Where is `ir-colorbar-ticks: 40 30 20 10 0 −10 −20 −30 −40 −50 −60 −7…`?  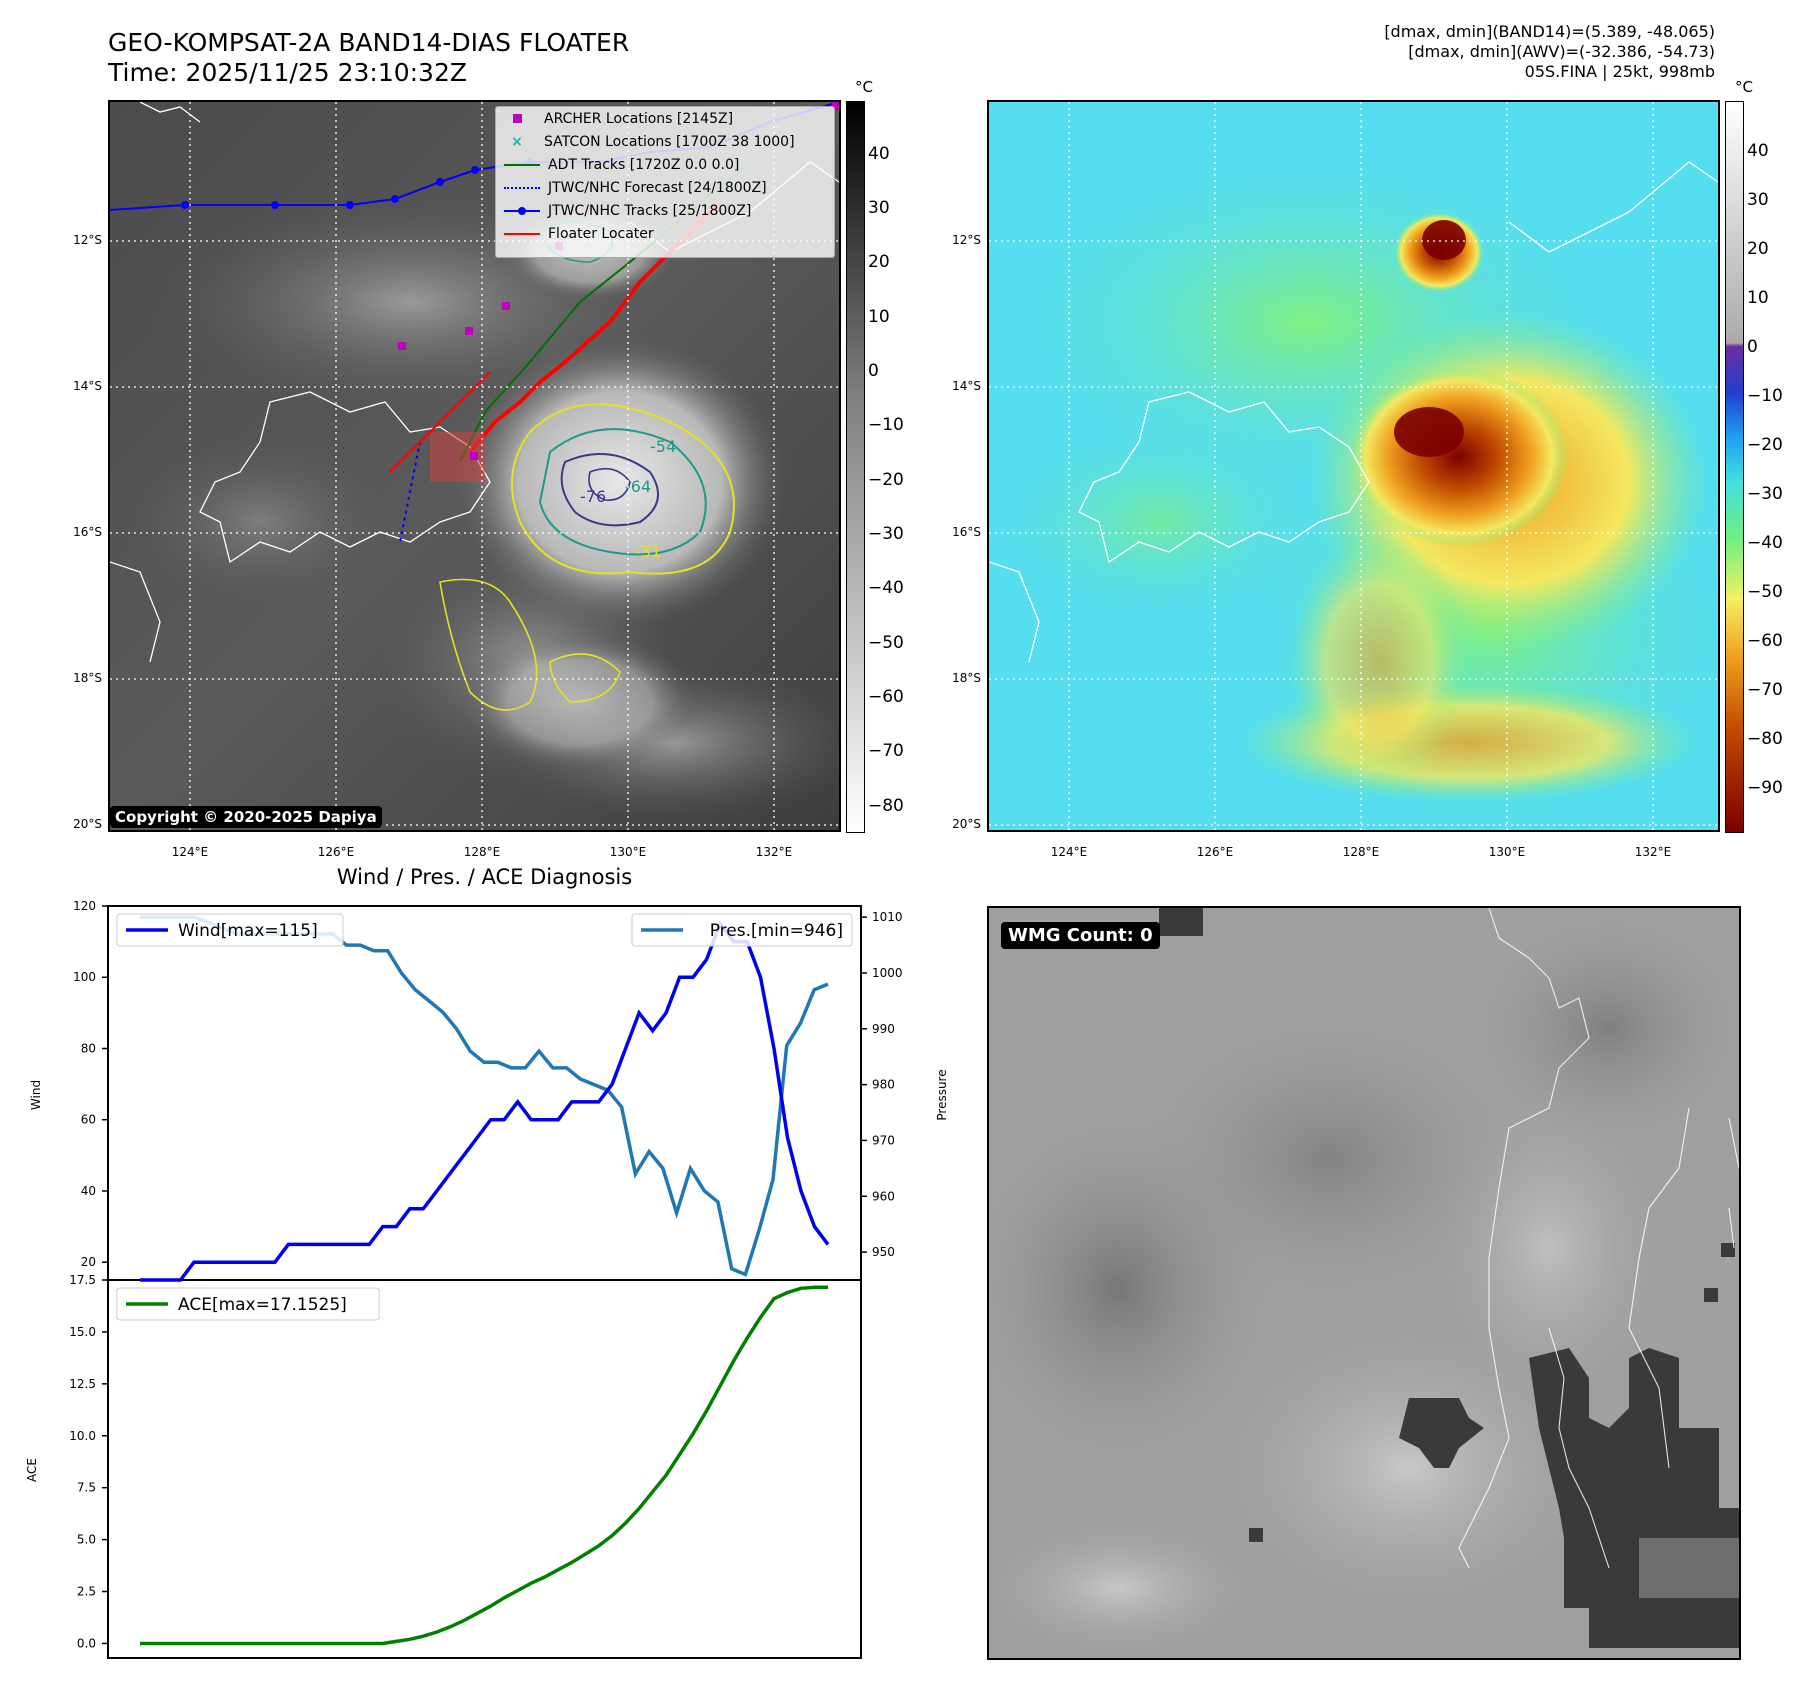 ir-colorbar-ticks: 40 30 20 10 0 −10 −20 −30 −40 −50 −60 −7… is located at coordinates (893, 466).